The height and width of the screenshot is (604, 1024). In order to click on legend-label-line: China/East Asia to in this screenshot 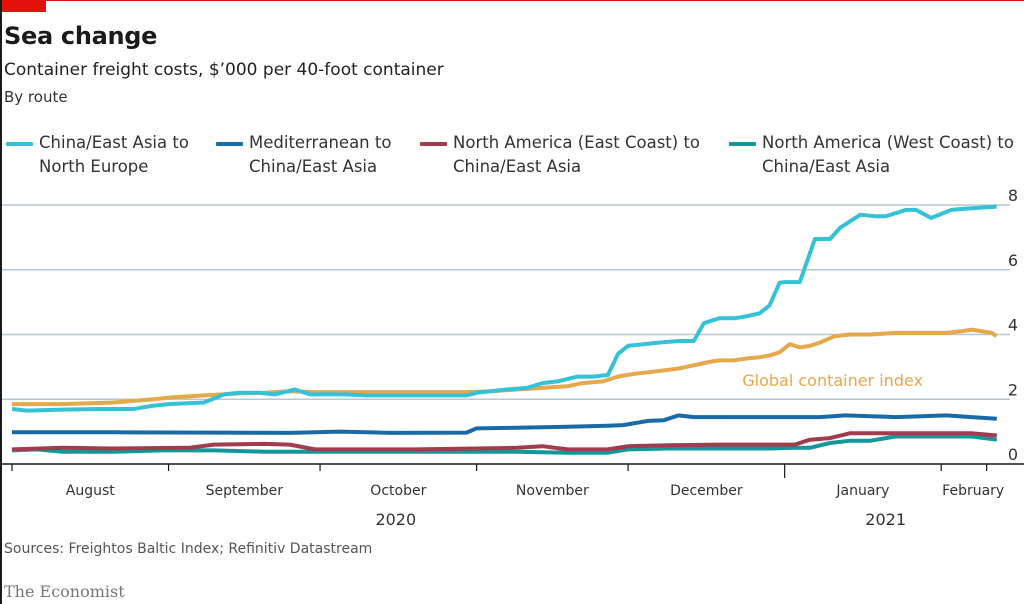, I will do `click(114, 142)`.